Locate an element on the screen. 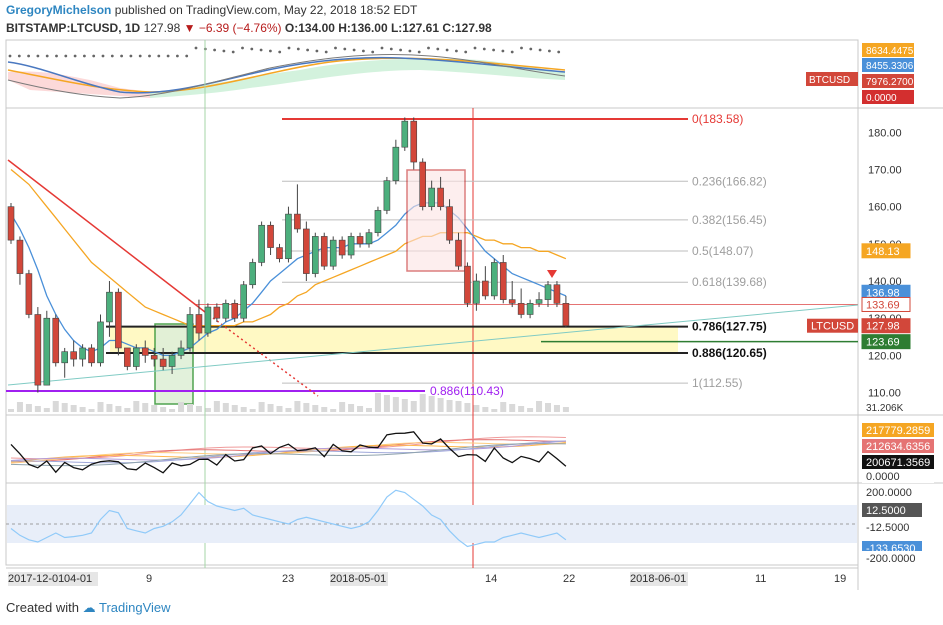 This screenshot has height=625, width=943. osc-badge: 212634.6356 is located at coordinates (898, 447).